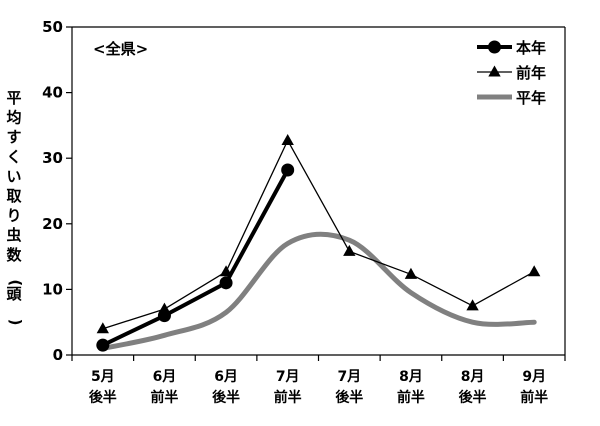  What do you see at coordinates (14, 294) in the screenshot?
I see `y-axis-label-char: 頭` at bounding box center [14, 294].